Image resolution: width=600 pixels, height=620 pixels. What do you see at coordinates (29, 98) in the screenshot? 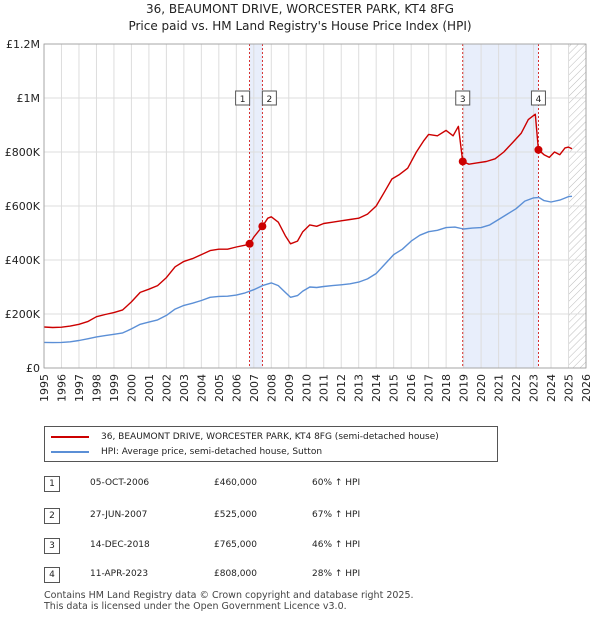
I see `y-tick-label: £1M` at bounding box center [29, 98].